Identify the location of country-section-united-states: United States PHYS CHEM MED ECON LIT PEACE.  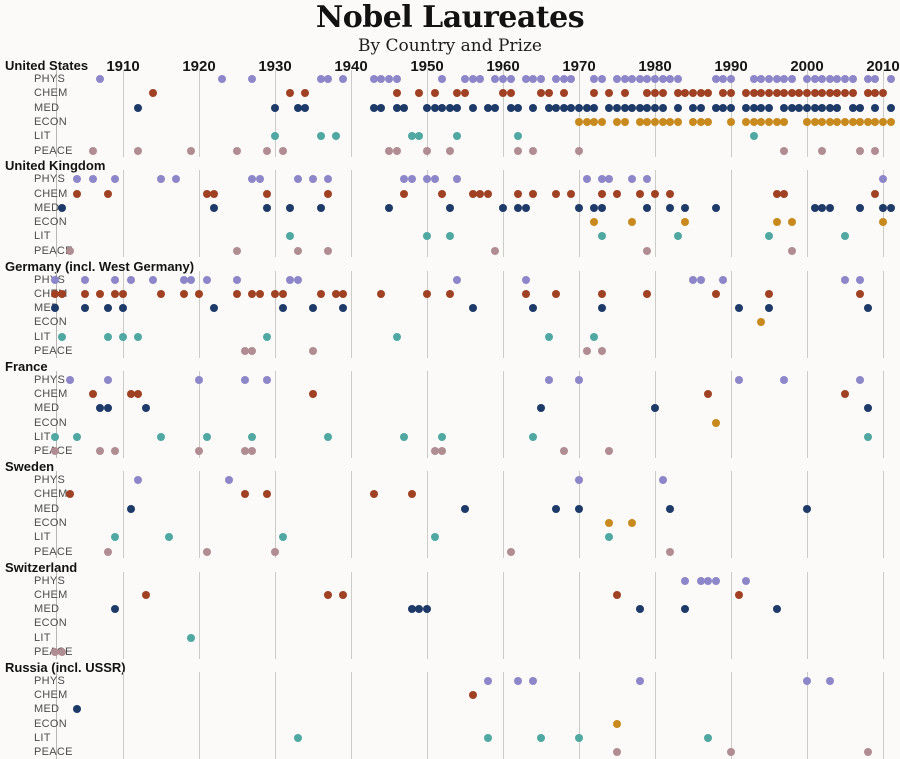
(450, 107).